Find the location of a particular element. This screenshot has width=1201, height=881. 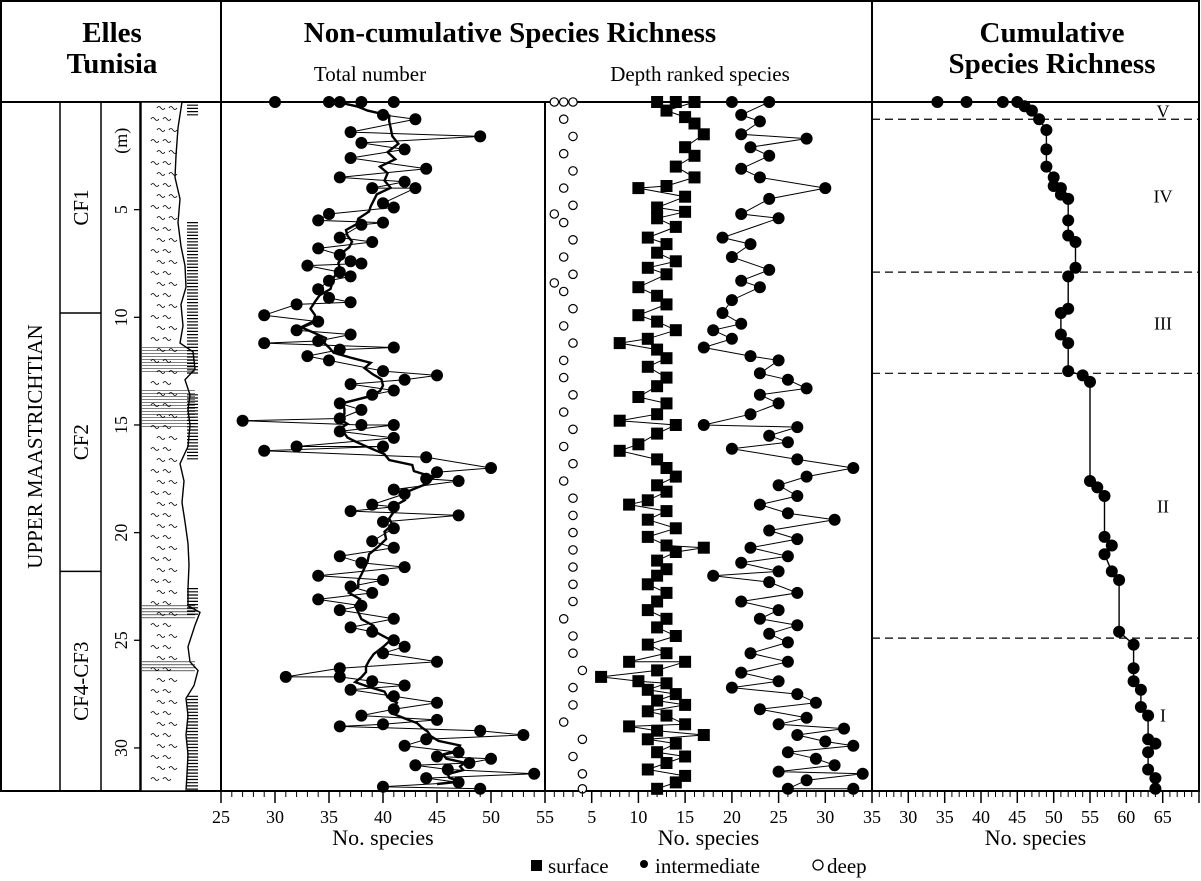

noncumulative-title: Non-cumulative Species Richness is located at coordinates (510, 33).